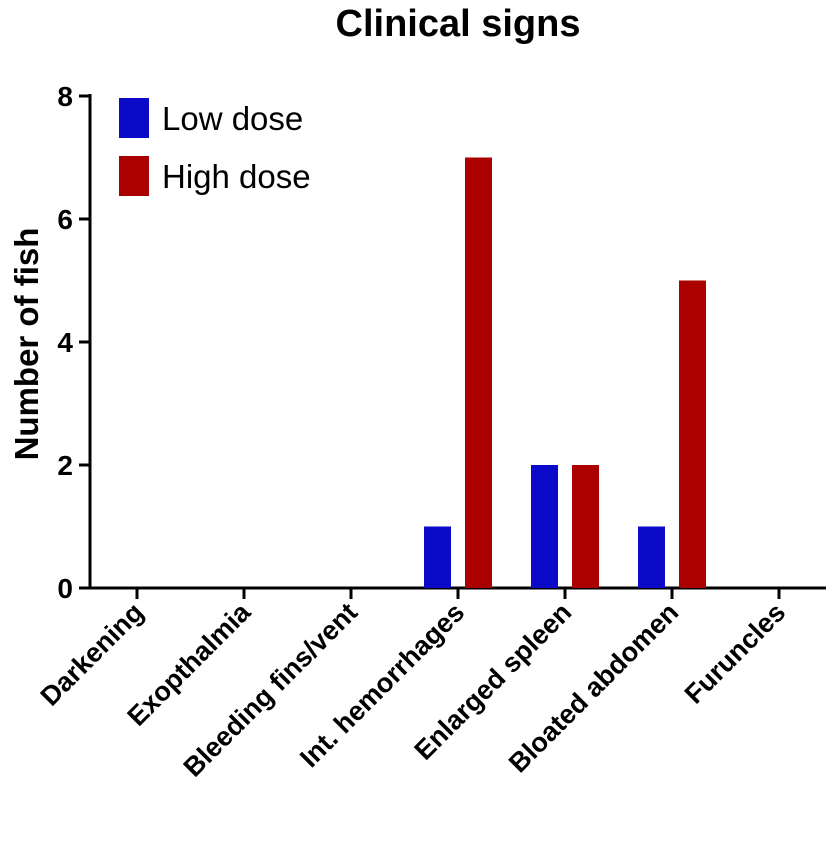 This screenshot has width=829, height=850. Describe the element at coordinates (458, 24) in the screenshot. I see `chart-title: Clinical signs` at that location.